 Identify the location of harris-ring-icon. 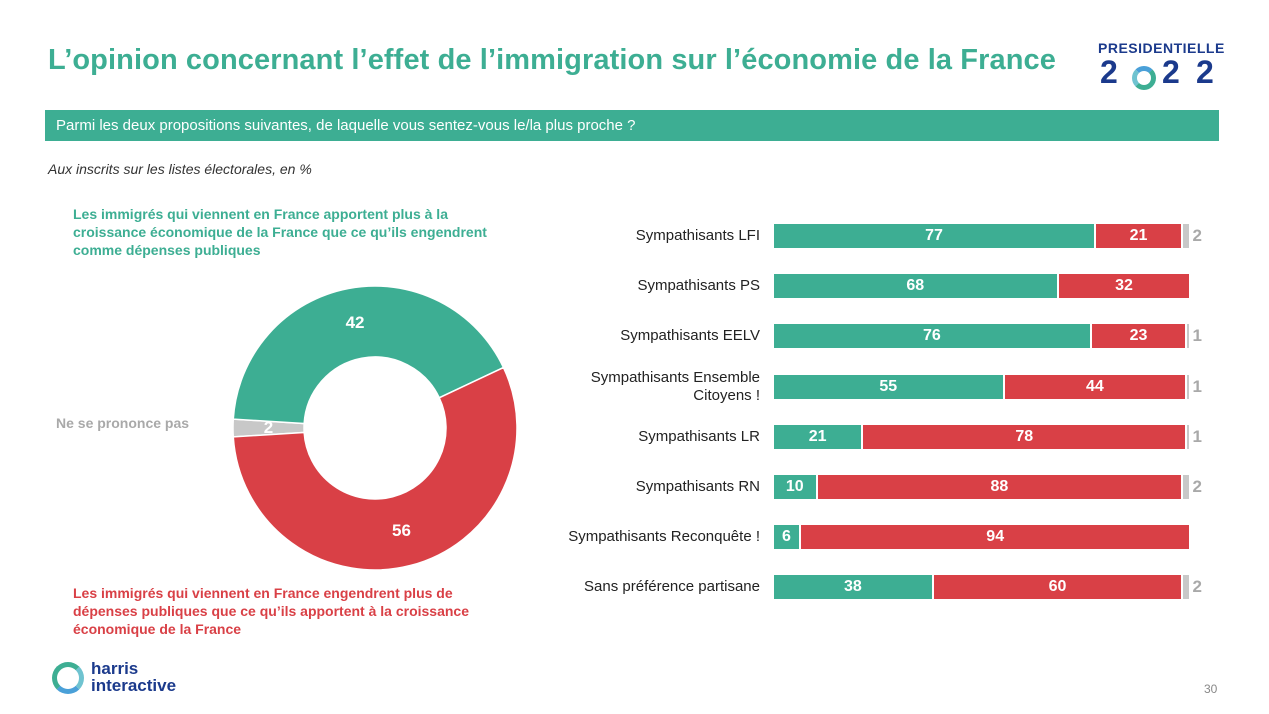
(68, 678).